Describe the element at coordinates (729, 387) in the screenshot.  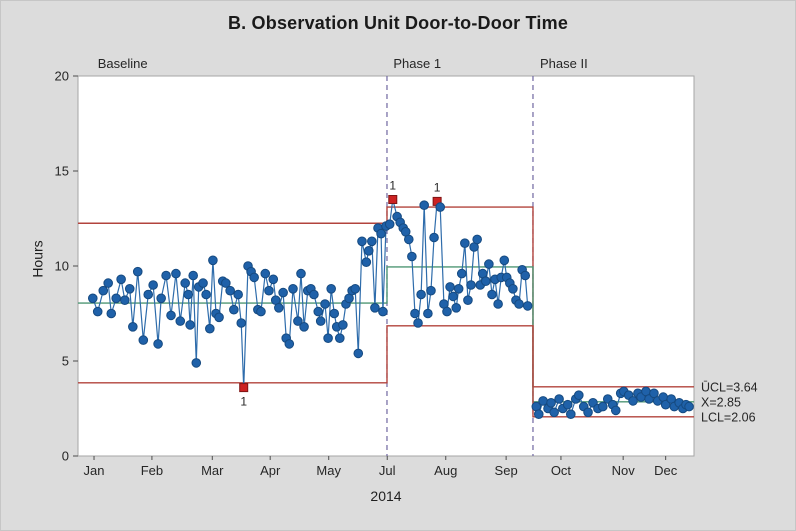
I see `limit-annotation: ŪCL=3.64` at that location.